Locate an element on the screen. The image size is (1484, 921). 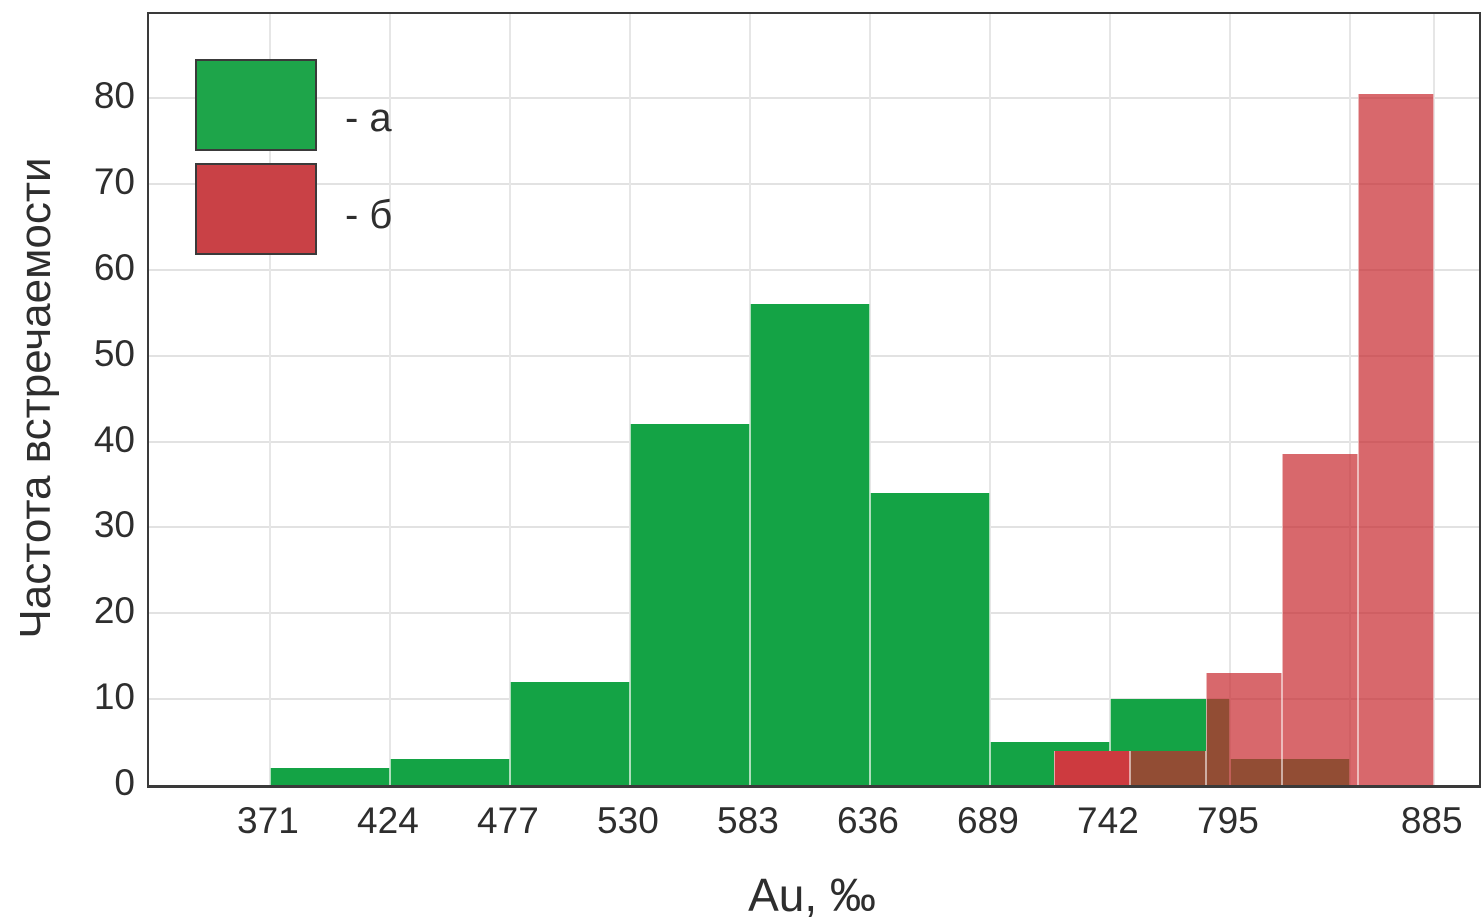
x-tick-label-885: 885 is located at coordinates (1431, 820).